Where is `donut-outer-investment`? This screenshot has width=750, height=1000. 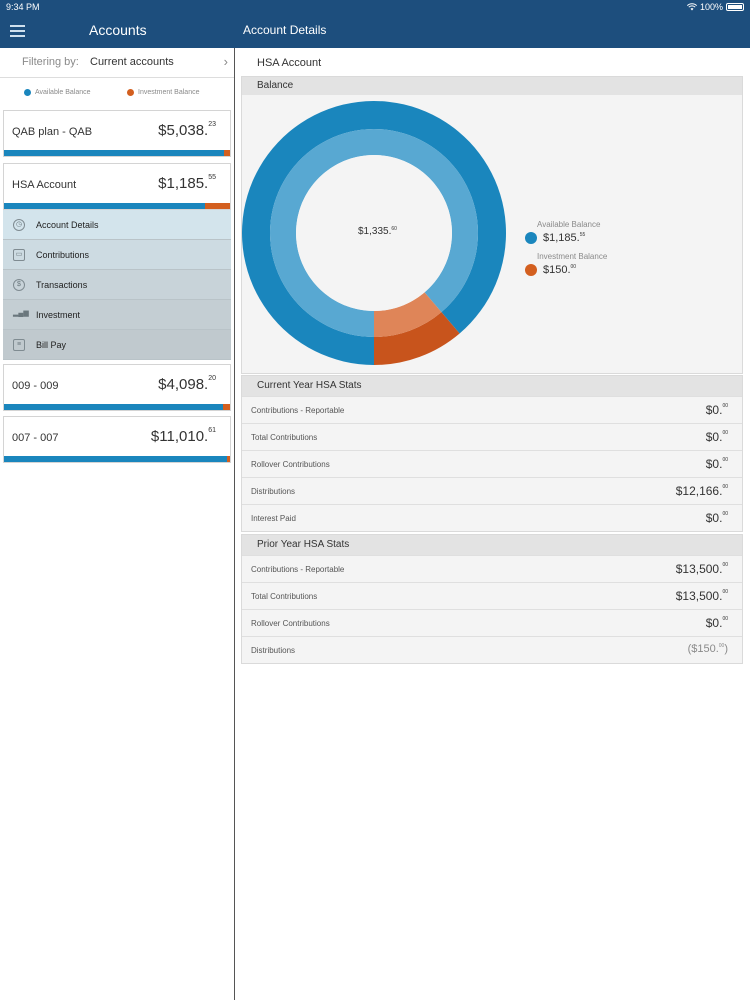
donut-outer-investment is located at coordinates (417, 338).